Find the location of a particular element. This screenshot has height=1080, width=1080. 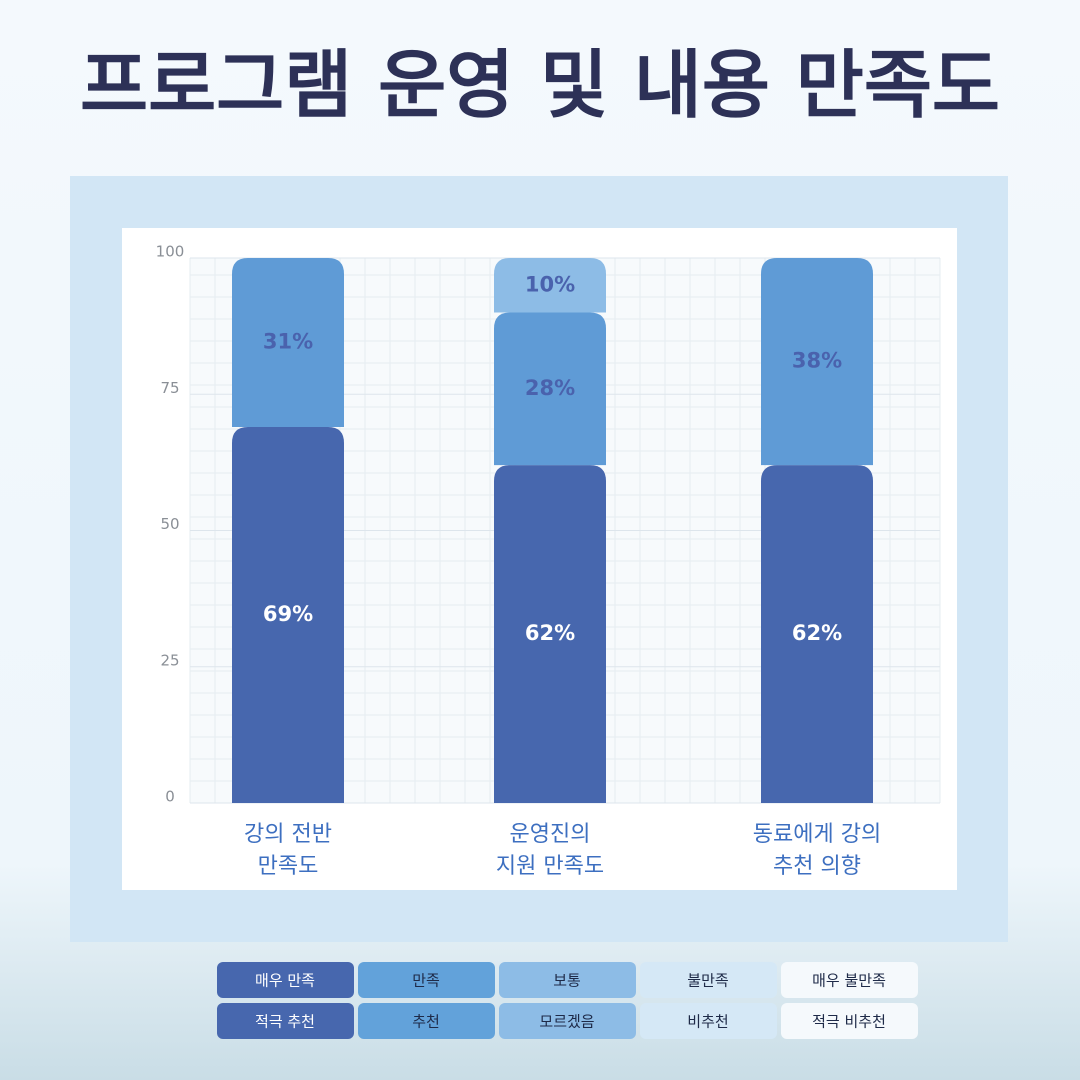

legend-label: 매우 만족 is located at coordinates (285, 981).